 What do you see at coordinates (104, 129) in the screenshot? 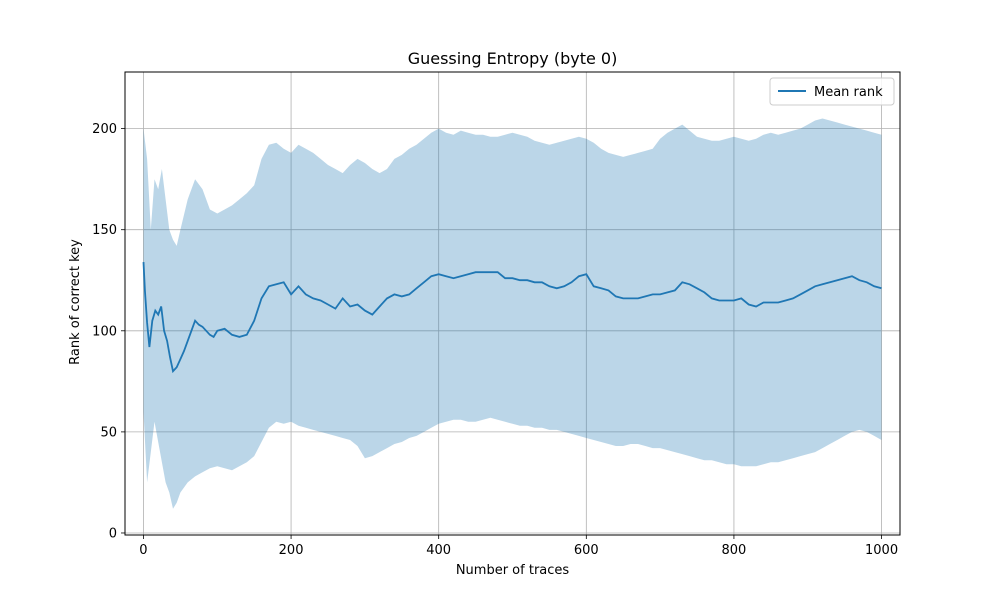
I see `y-tick-label: 200` at bounding box center [104, 129].